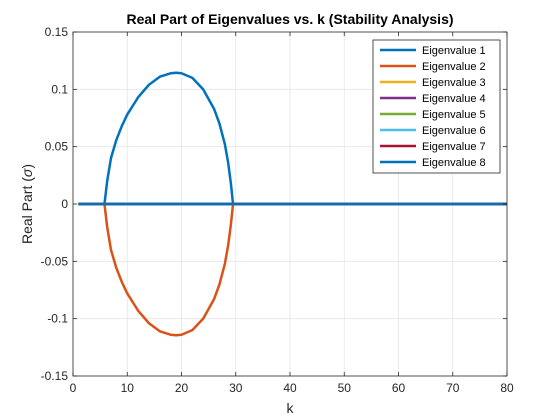 The width and height of the screenshot is (560, 420). What do you see at coordinates (453, 388) in the screenshot?
I see `x-tick-label: 70` at bounding box center [453, 388].